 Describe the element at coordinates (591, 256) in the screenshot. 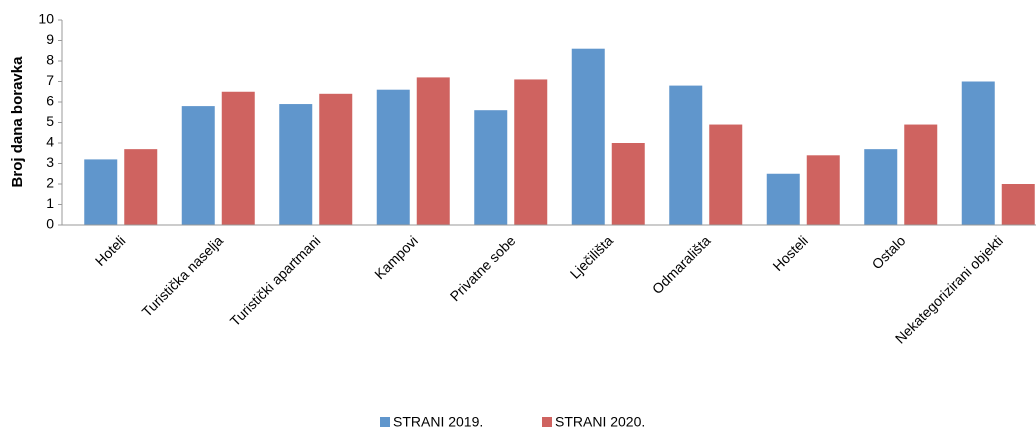

I see `x-tick-label: Lječilišta` at that location.